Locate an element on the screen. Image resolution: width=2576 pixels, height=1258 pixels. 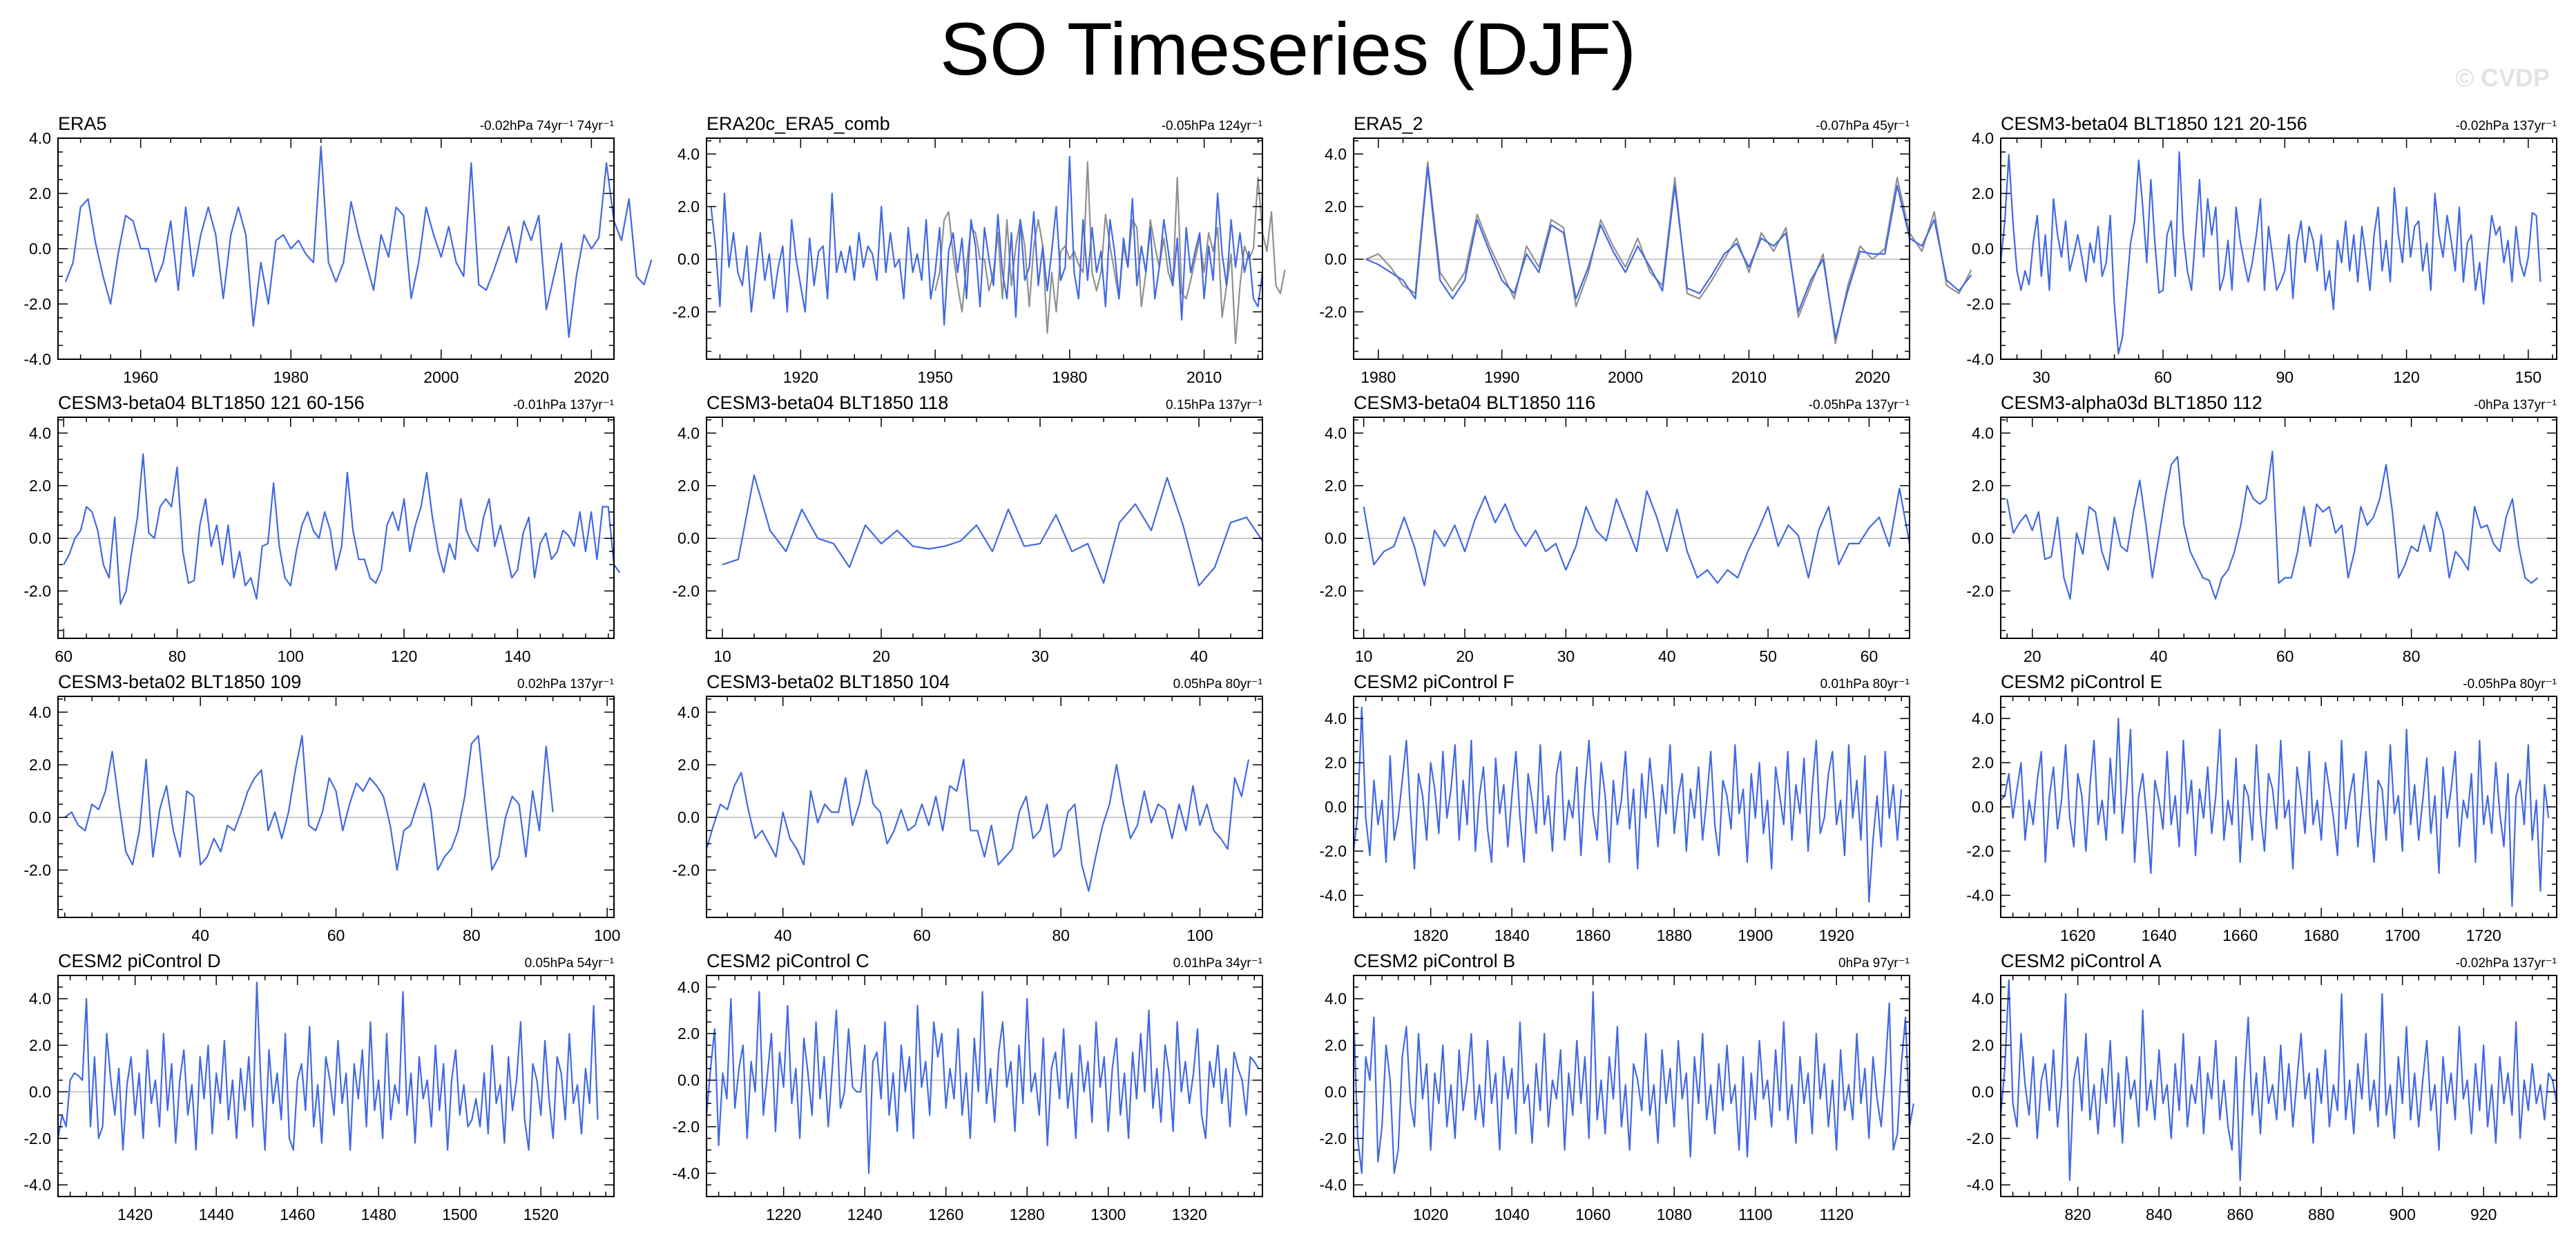
x-tick-label: 1280 is located at coordinates (1027, 1214).